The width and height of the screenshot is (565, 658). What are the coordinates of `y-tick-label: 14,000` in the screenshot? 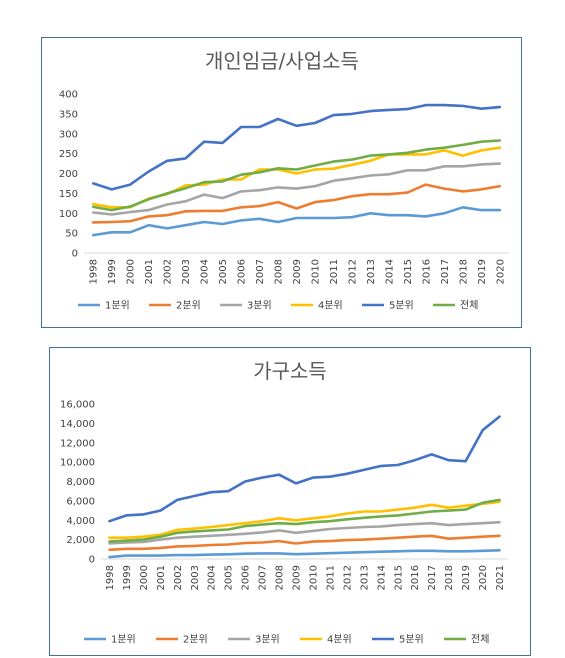 It's located at (77, 424).